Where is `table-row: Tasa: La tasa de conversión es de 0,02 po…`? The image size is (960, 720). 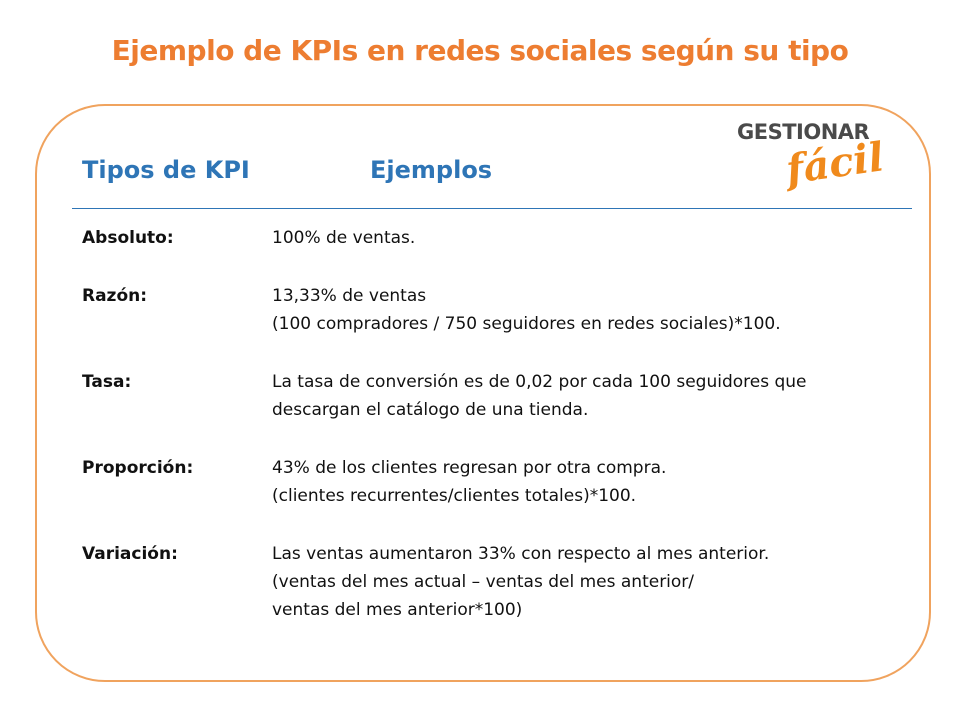
table-row: Tasa: La tasa de conversión es de 0,02 po… is located at coordinates (497, 396).